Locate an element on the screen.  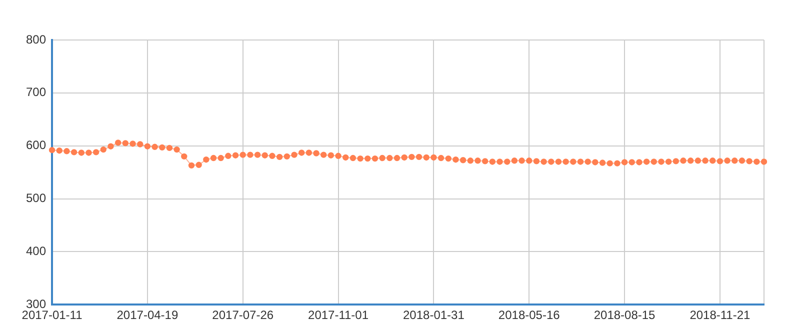
x-tick-label: 2018-01-31 is located at coordinates (434, 315).